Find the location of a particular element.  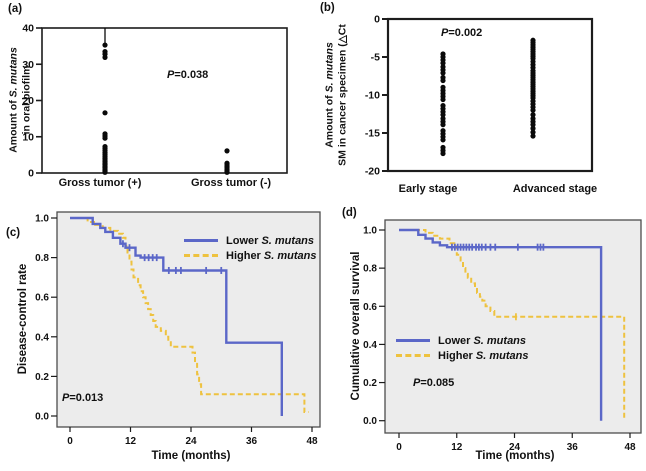

legend-label-higher: Higher S. mutans is located at coordinates (483, 356).